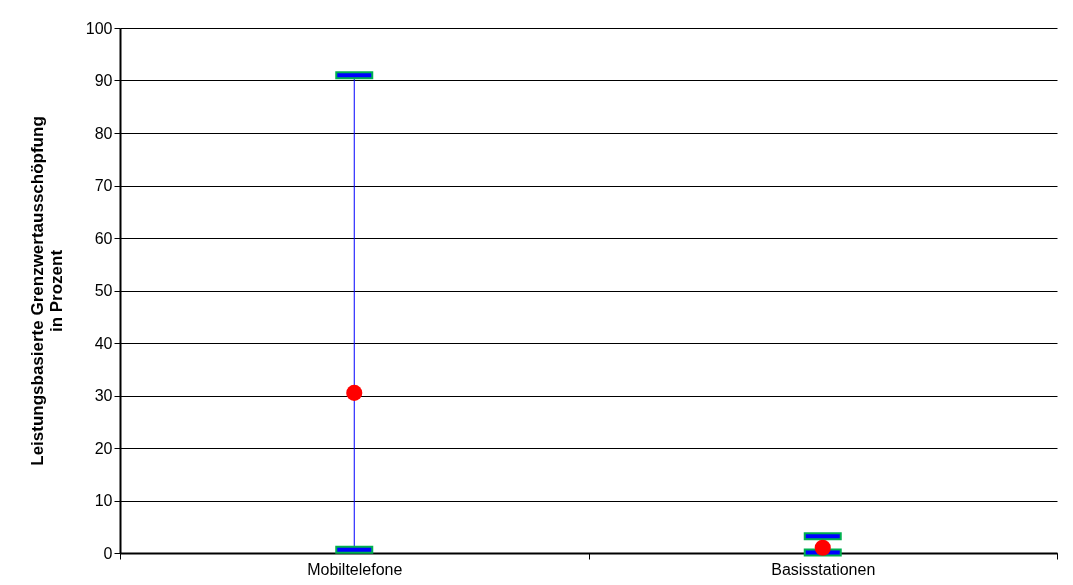 Image resolution: width=1073 pixels, height=585 pixels. What do you see at coordinates (103, 395) in the screenshot?
I see `y-tick-label: 30` at bounding box center [103, 395].